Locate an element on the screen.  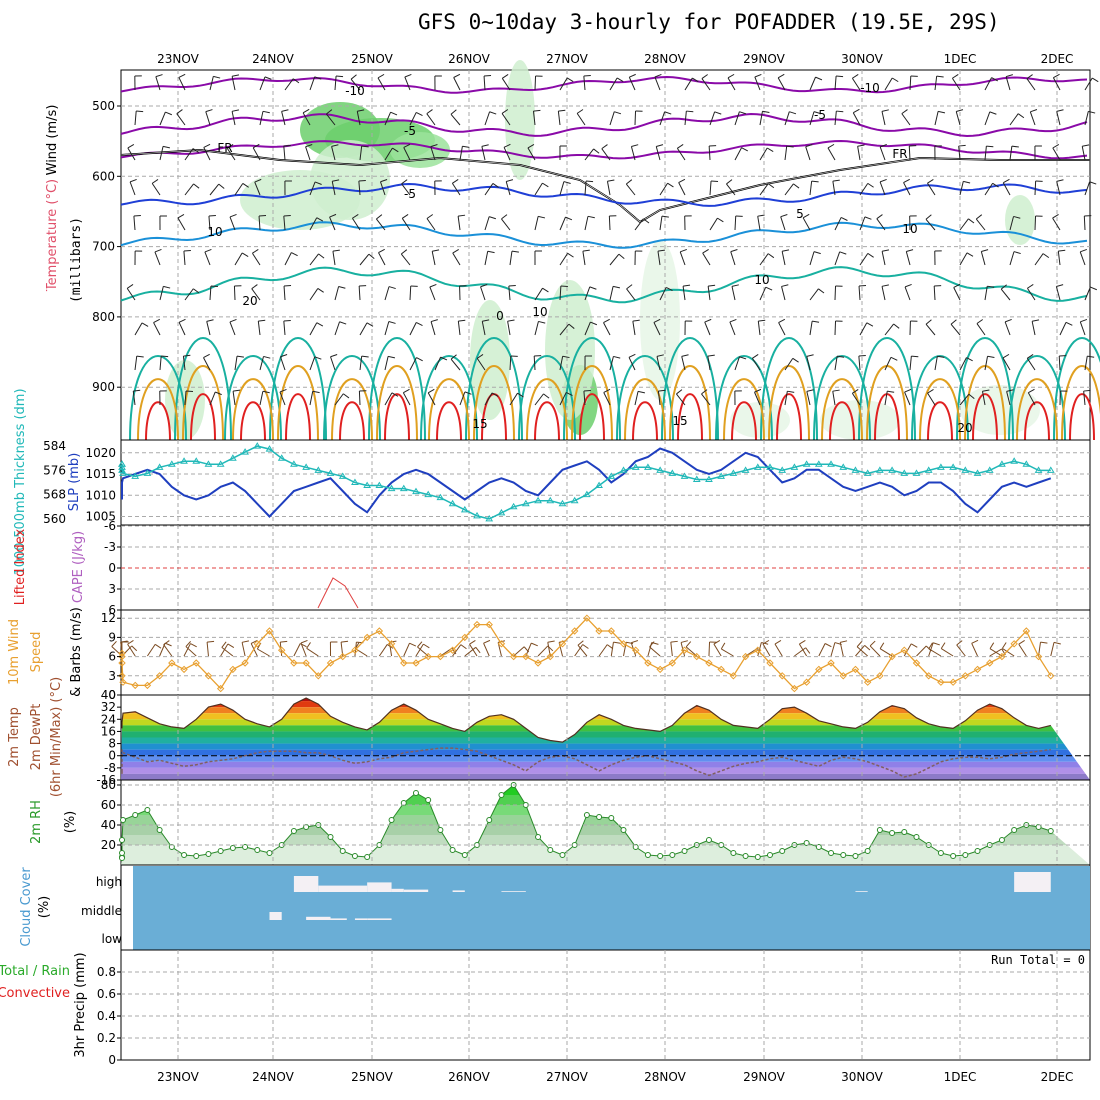
slp-tick: 1010 is located at coordinates (100, 495).